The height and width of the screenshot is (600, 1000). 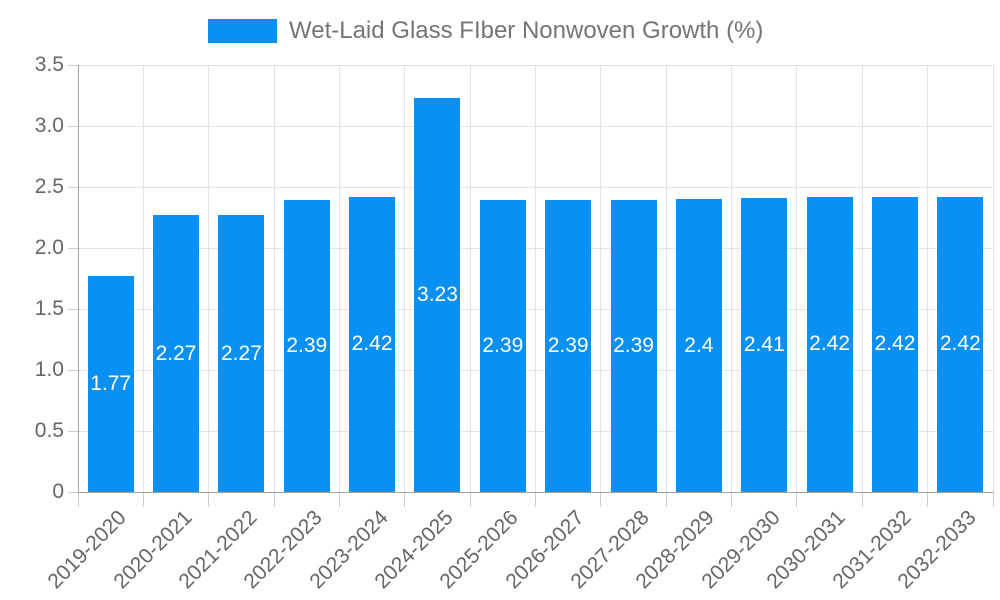 I want to click on y-tick-label: 0, so click(x=58, y=491).